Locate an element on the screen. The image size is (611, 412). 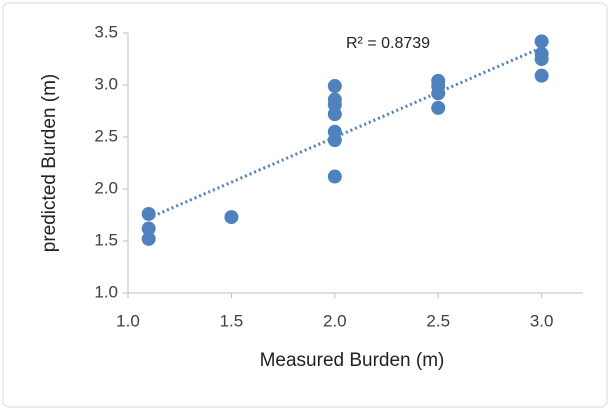
x-tick-label: 1.5 is located at coordinates (232, 320).